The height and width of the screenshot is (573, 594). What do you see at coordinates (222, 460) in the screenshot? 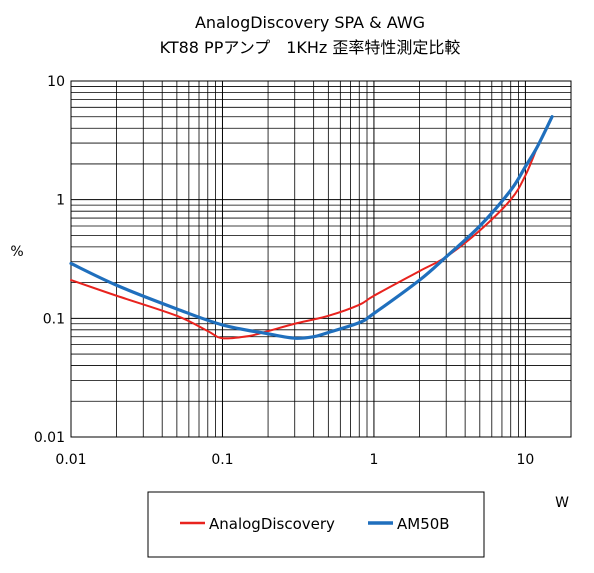
I see `x-tick-label: 0.1` at bounding box center [222, 460].